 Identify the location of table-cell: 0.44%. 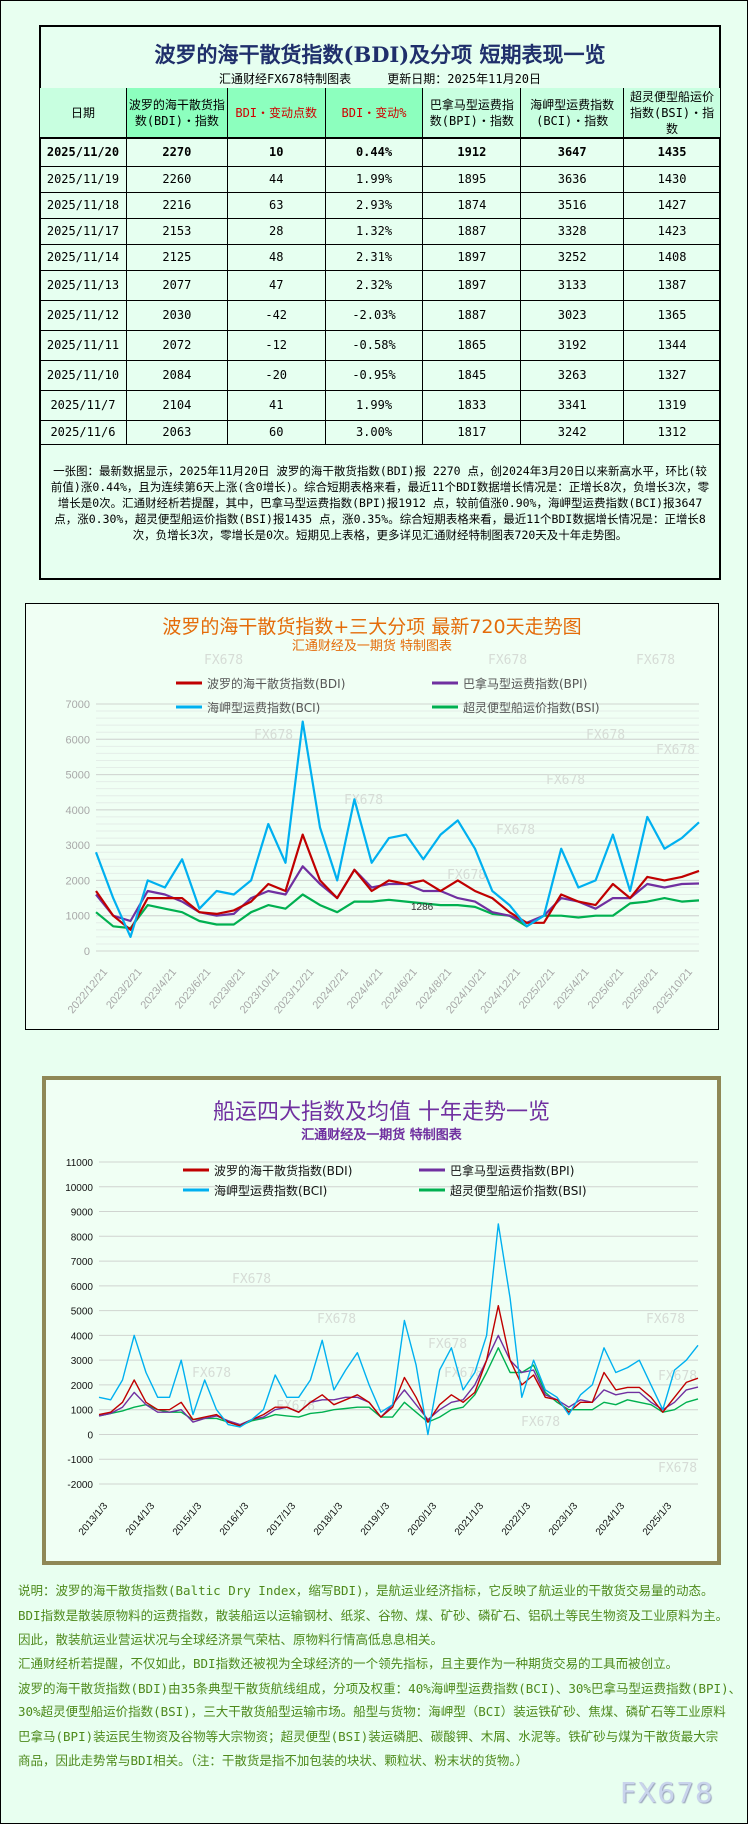
(374, 152).